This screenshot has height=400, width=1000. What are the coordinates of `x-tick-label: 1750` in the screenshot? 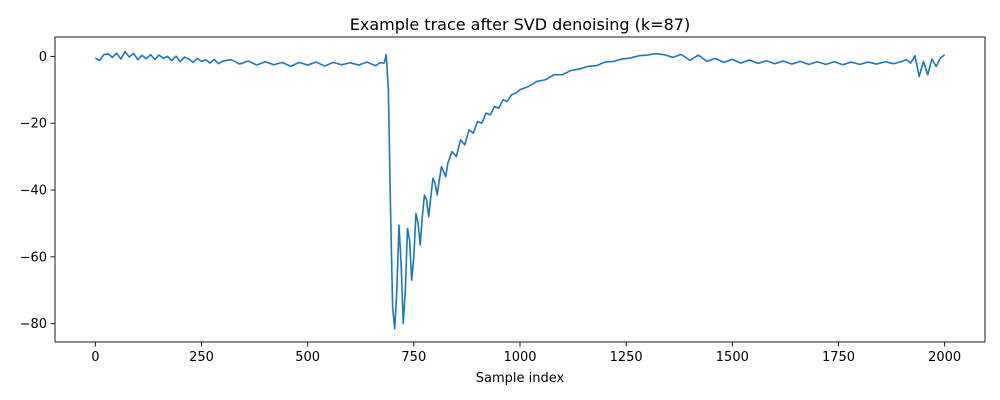 It's located at (838, 357).